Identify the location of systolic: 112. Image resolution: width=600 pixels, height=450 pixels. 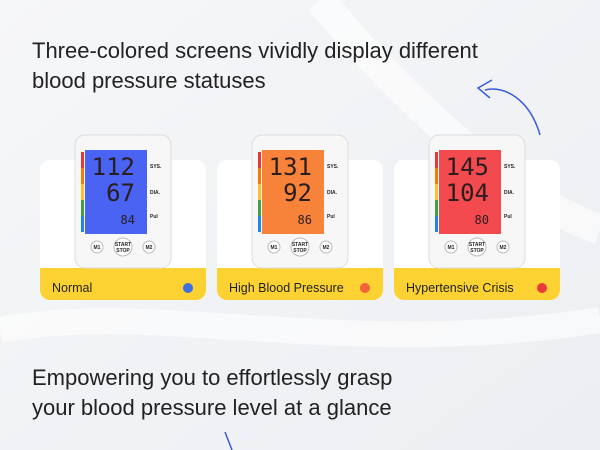
(113, 167).